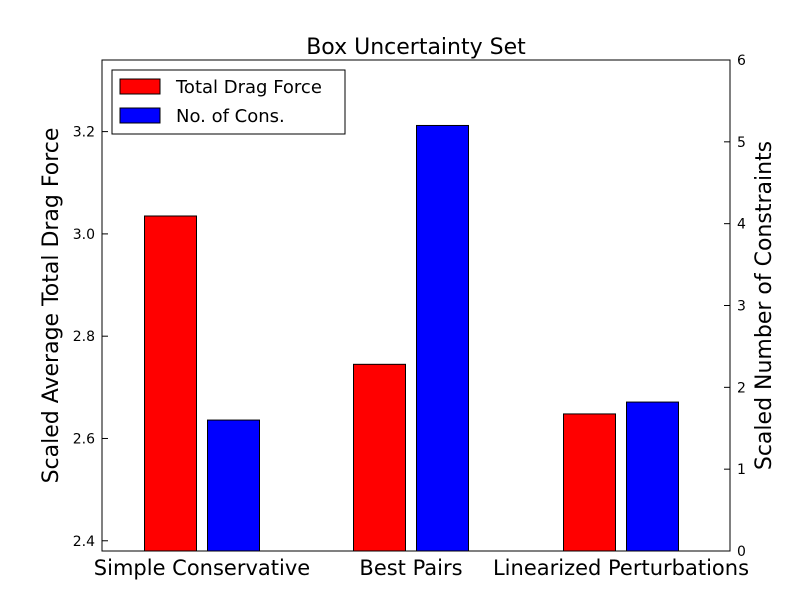 The image size is (812, 612). I want to click on left-axis-tick-label: 2.4, so click(84, 542).